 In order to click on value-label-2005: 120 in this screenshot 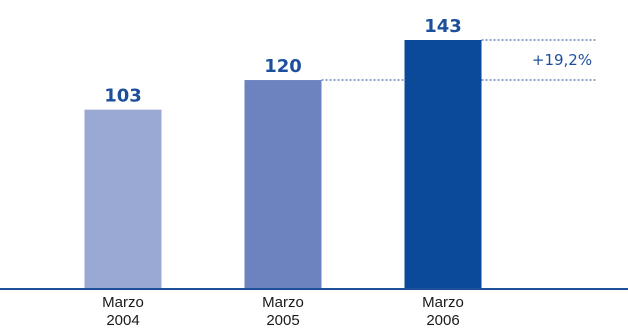, I will do `click(283, 66)`.